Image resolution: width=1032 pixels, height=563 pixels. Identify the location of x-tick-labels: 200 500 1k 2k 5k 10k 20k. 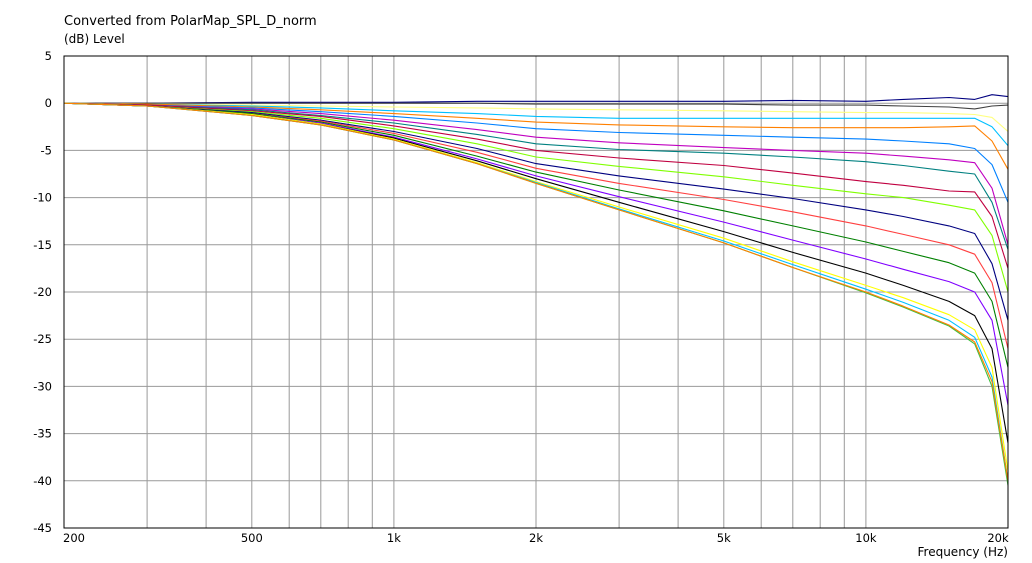
(536, 538).